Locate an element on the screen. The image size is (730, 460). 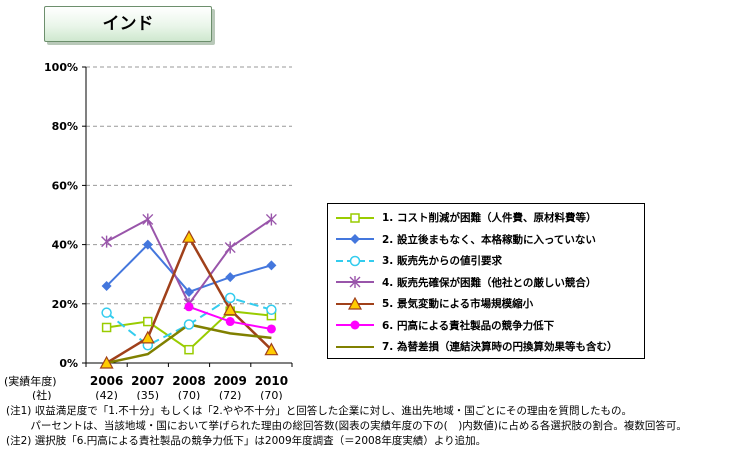
legend-label: 7. 為替差損（連結決算時の円換算効果等も含む） is located at coordinates (500, 347).